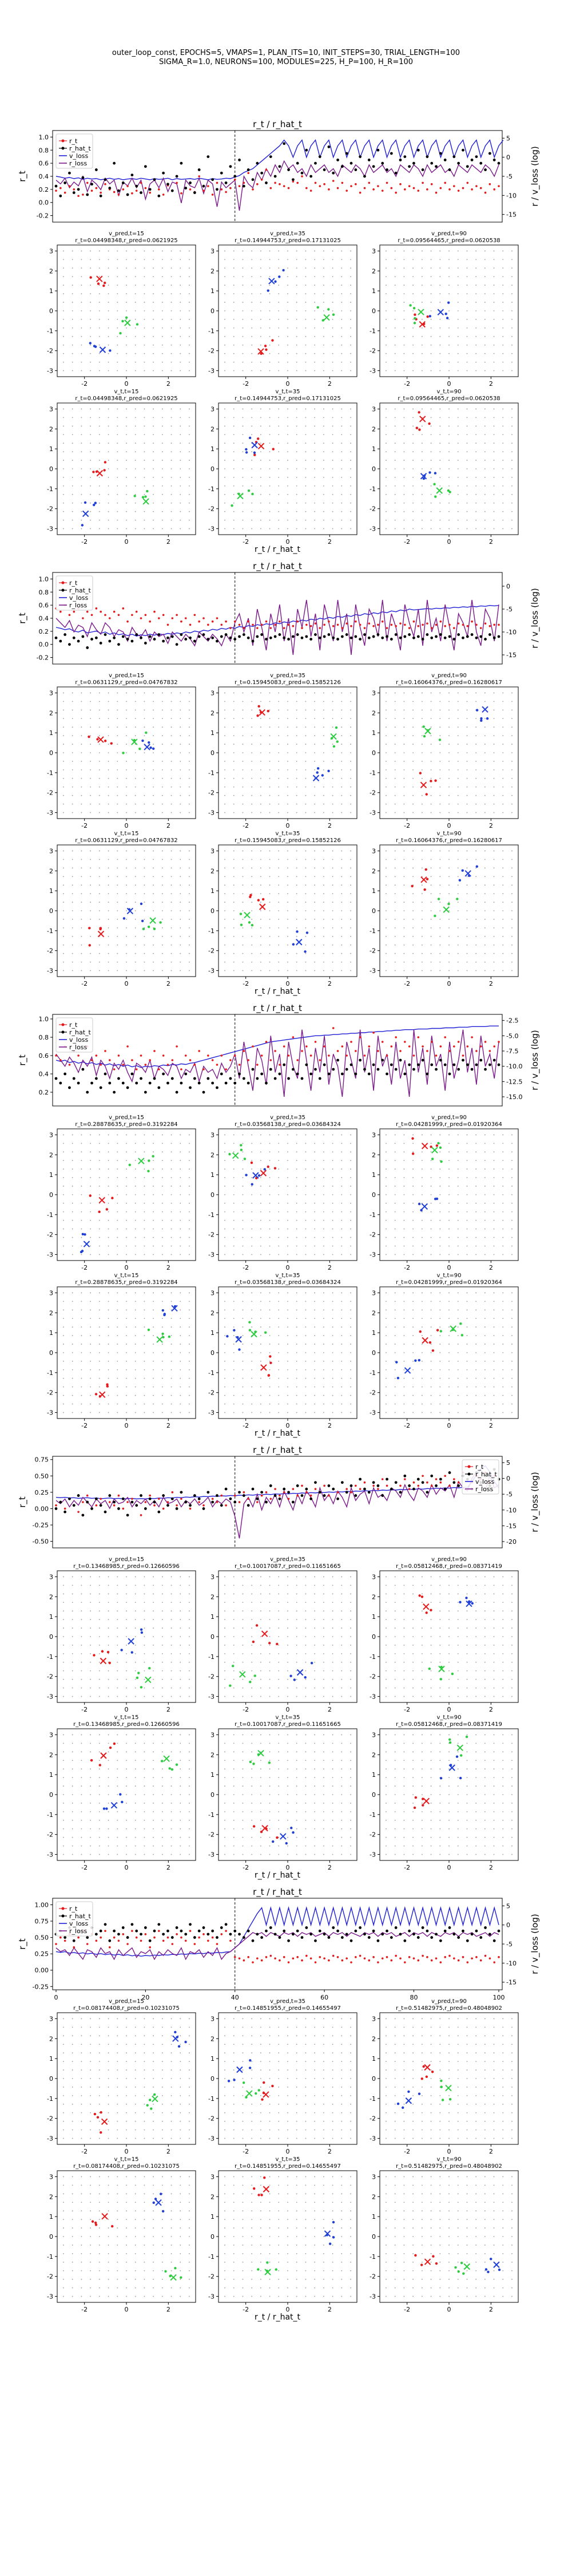  Describe the element at coordinates (63, 148) in the screenshot. I see `legend-marker` at that location.